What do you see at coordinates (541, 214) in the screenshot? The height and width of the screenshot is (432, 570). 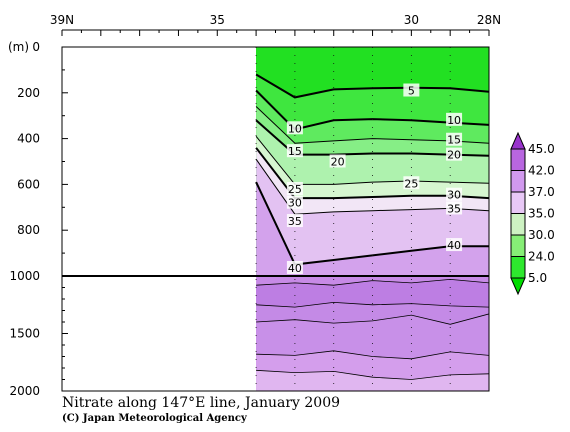 I see `colorbar-label: 35.0` at bounding box center [541, 214].